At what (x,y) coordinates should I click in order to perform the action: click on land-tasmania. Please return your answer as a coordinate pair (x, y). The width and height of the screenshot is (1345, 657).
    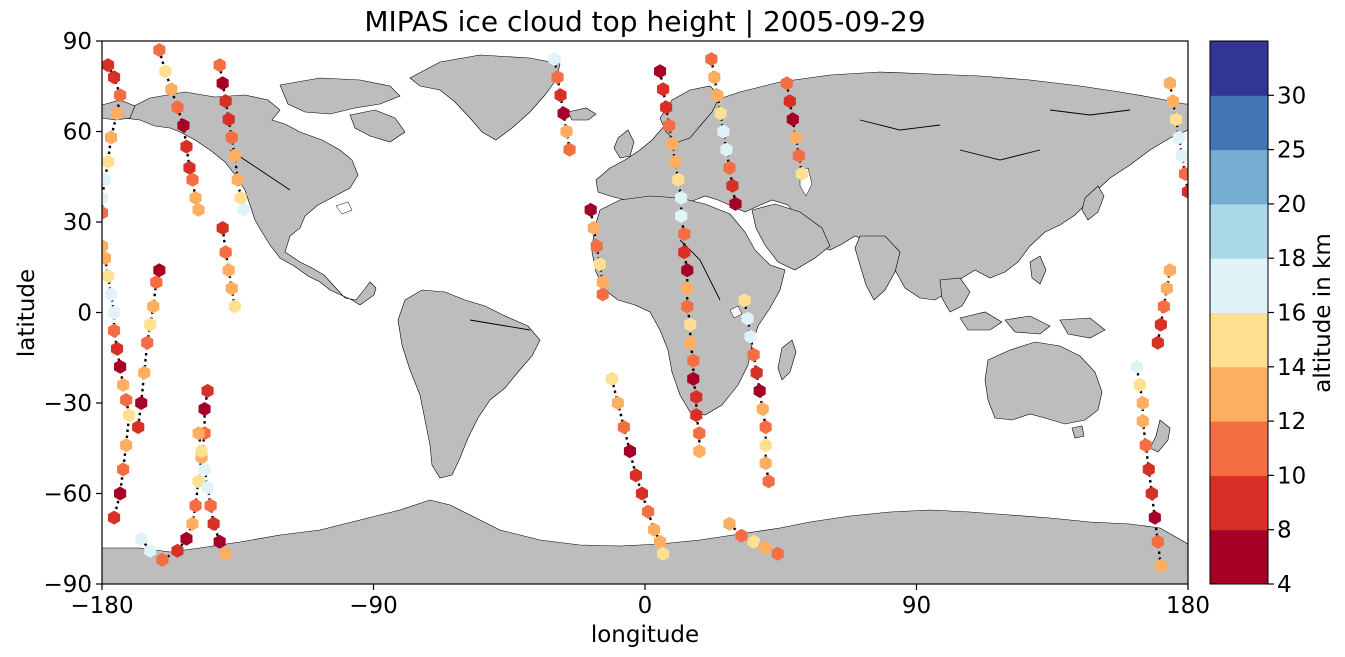
    Looking at the image, I should click on (1078, 432).